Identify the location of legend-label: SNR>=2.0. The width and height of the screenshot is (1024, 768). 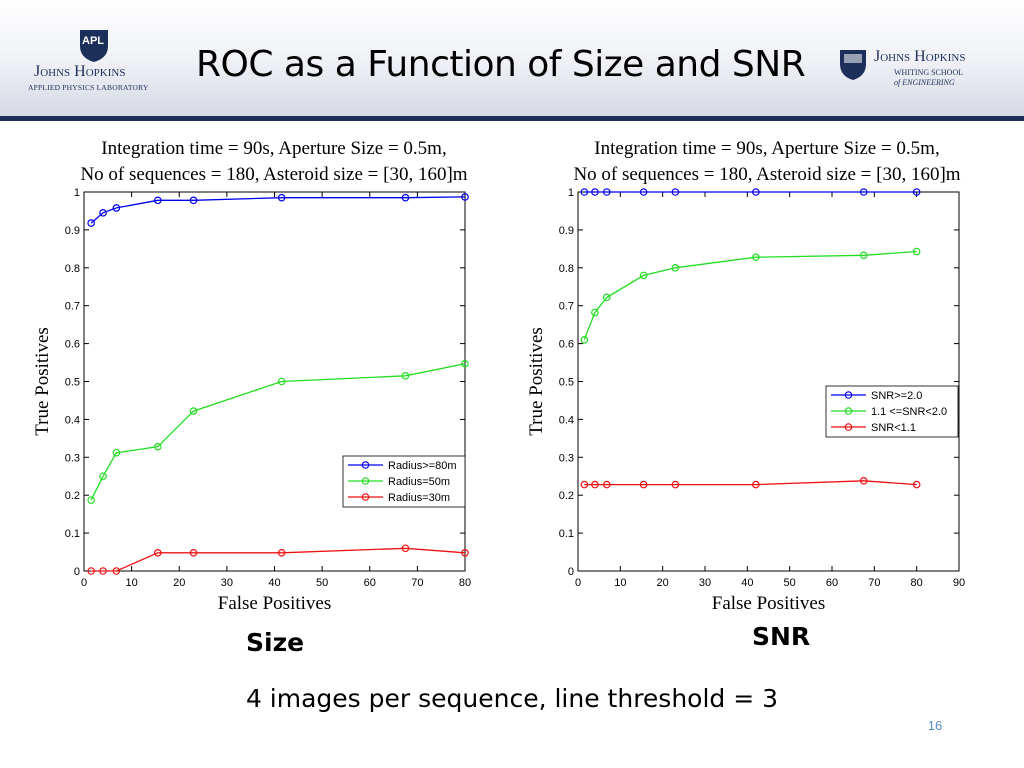
(896, 396).